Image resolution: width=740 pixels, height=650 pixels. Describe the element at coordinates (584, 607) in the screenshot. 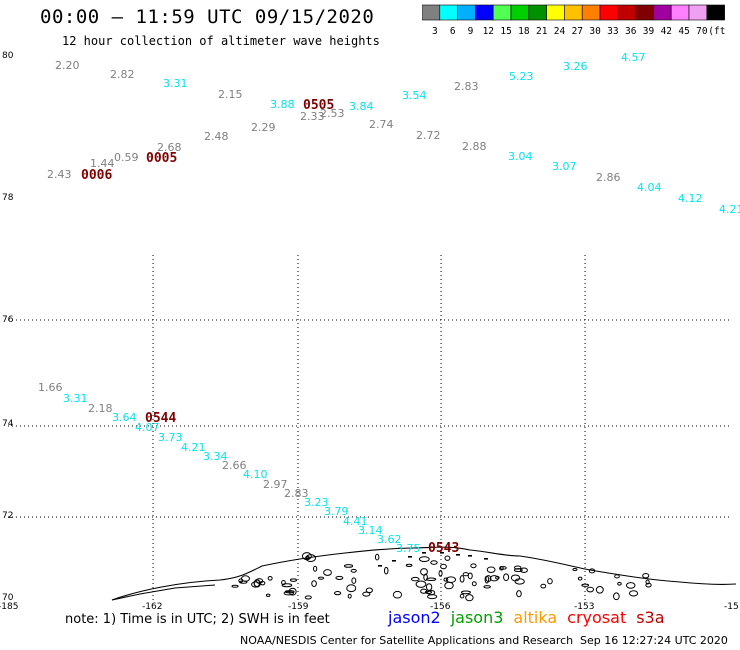

I see `longitude-tick-label: -153` at that location.